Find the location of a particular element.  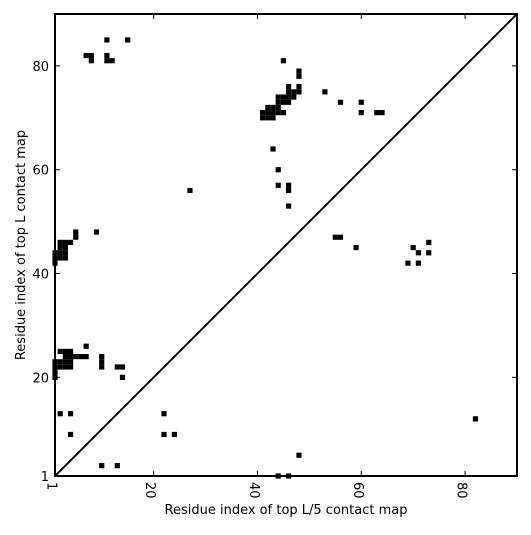

y-tick-label: 40 is located at coordinates (40, 275).